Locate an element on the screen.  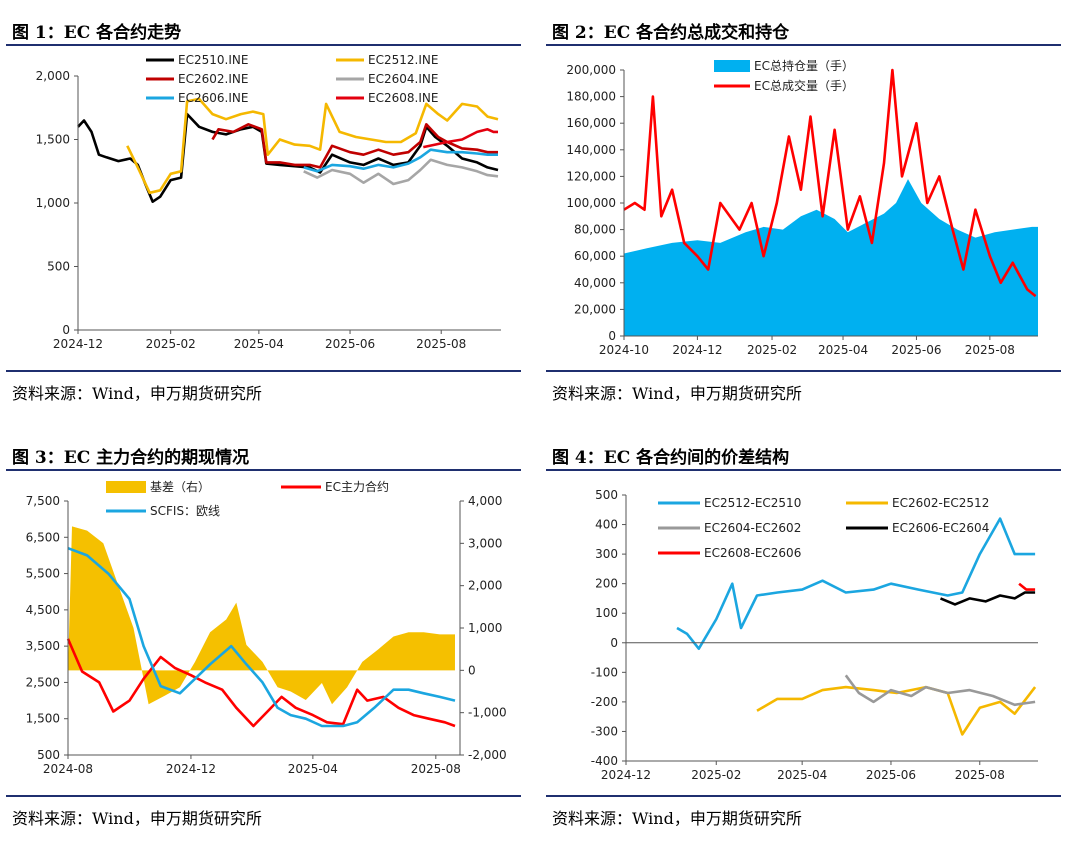
legend-label: EC2604.INE is located at coordinates (403, 79).